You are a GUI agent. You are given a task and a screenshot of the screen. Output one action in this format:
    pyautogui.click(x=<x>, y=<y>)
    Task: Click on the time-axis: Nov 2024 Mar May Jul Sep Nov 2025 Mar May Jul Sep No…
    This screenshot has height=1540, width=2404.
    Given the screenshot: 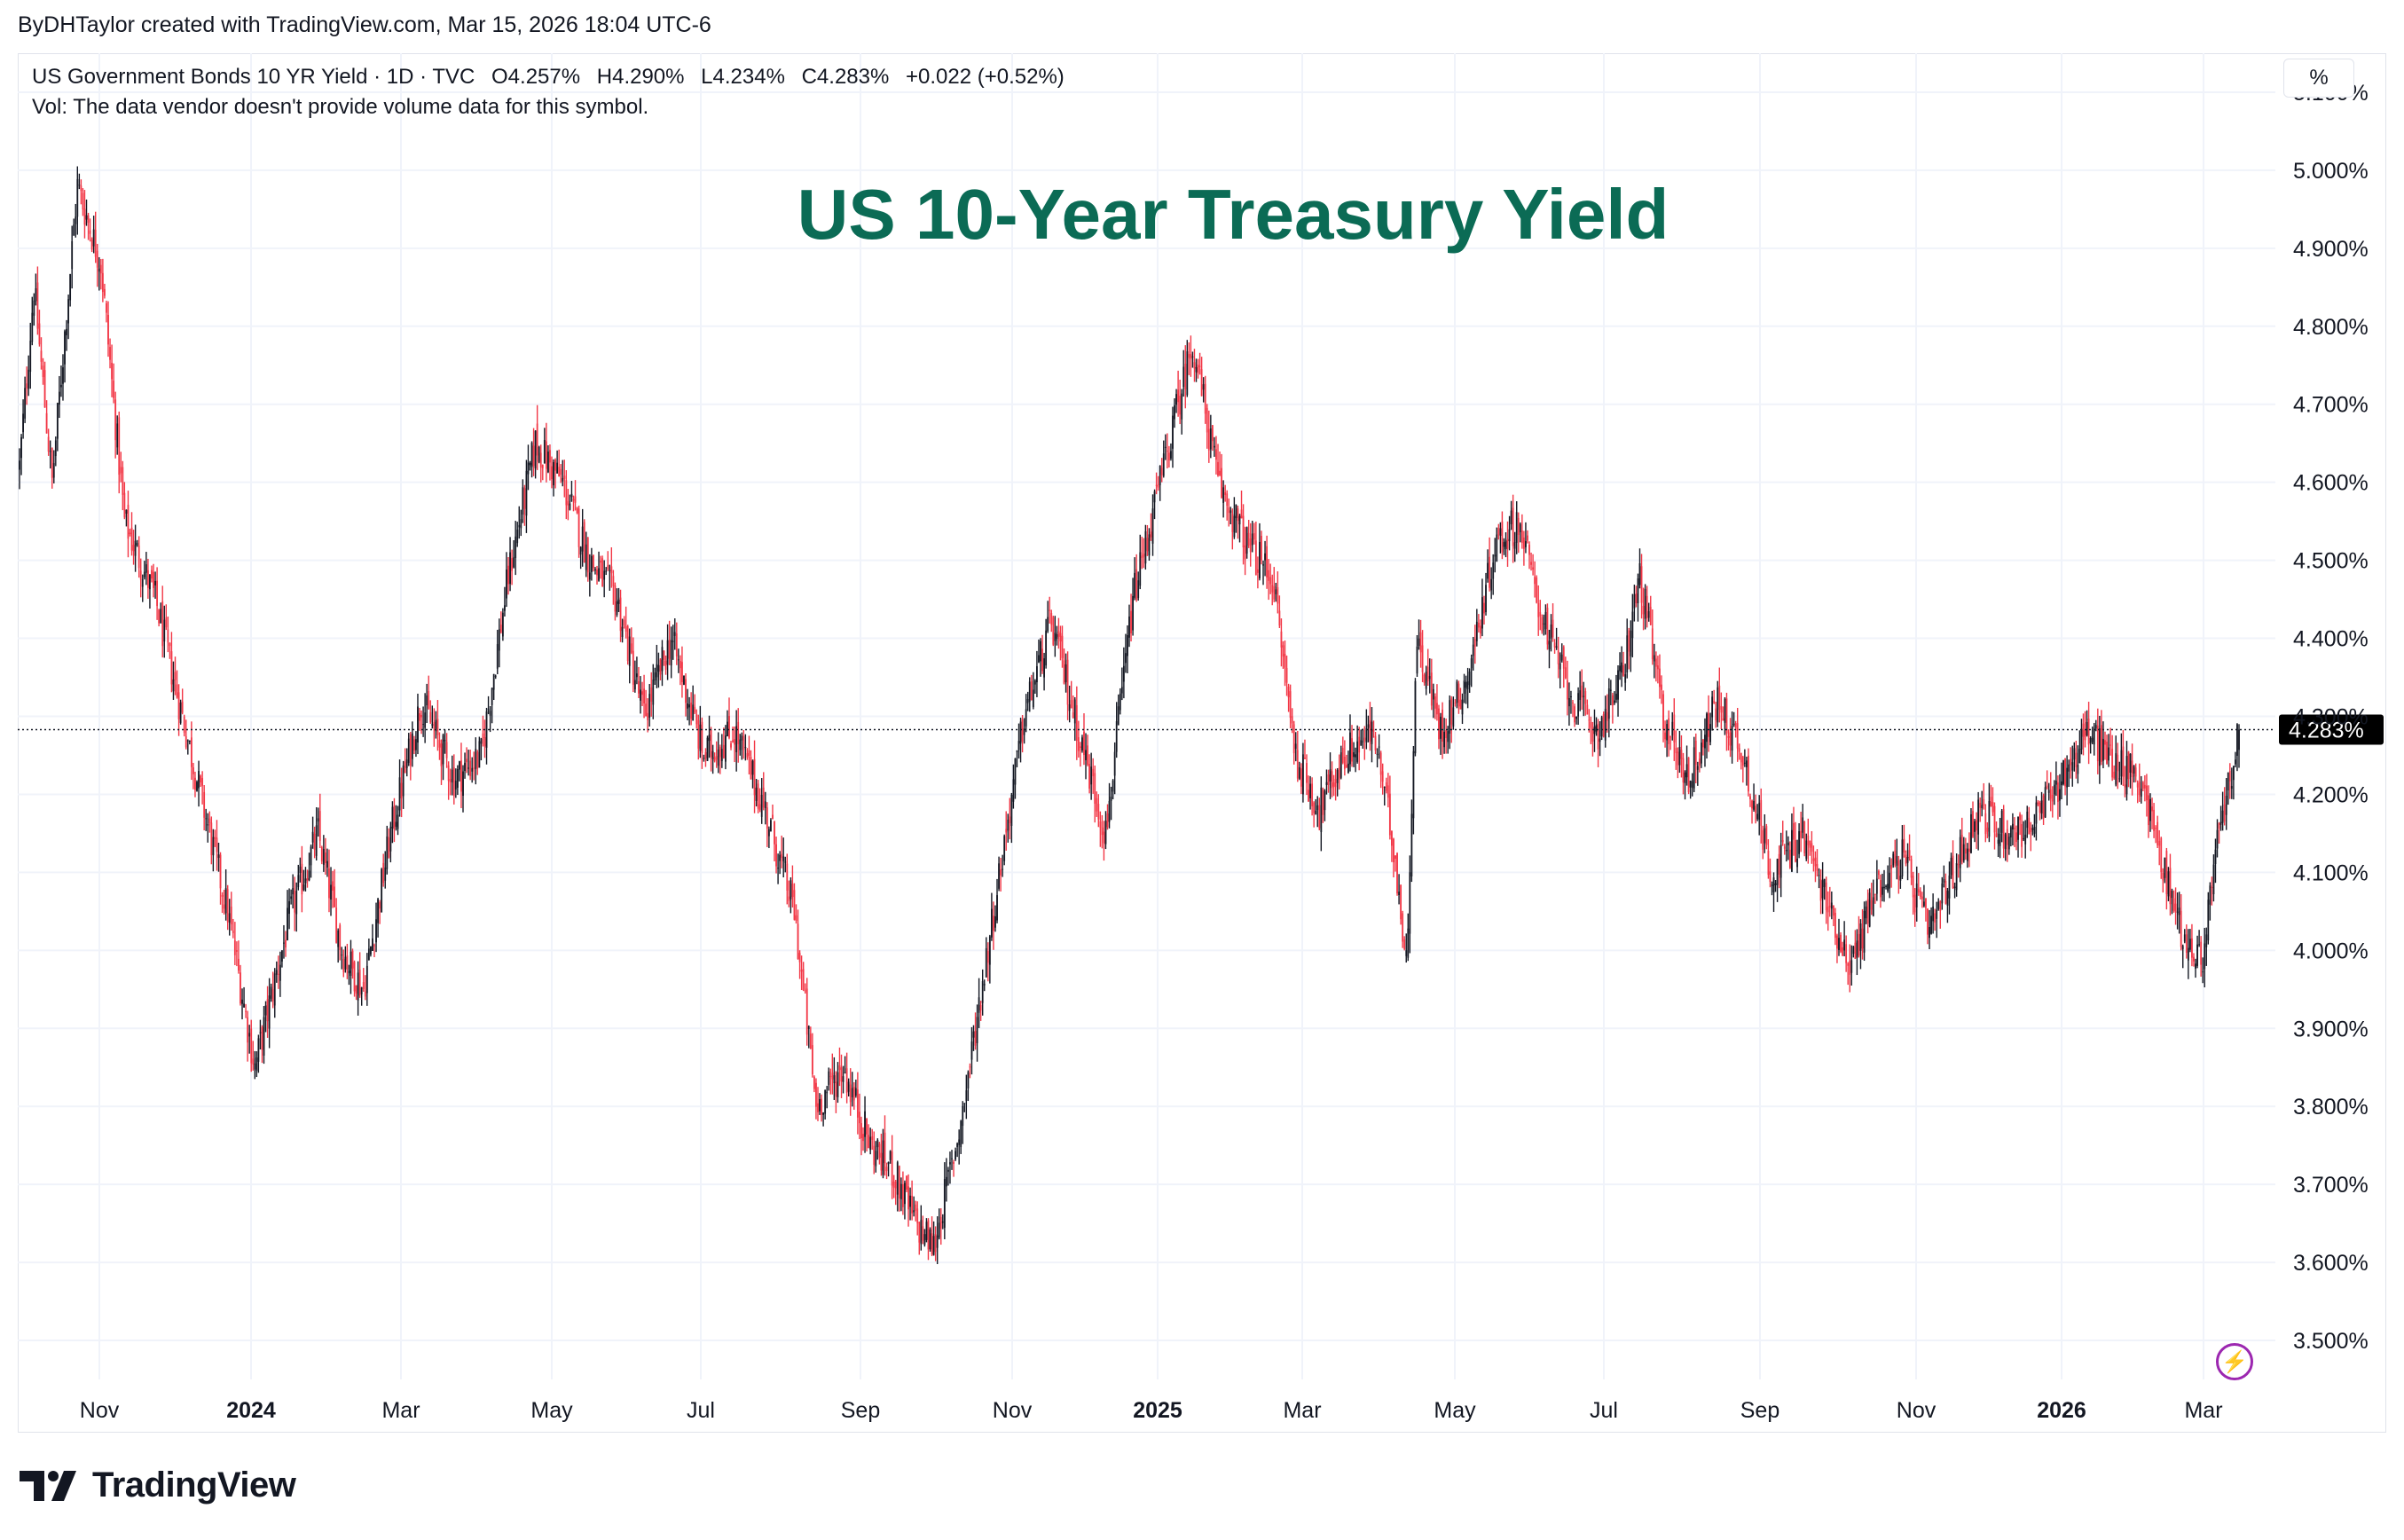 What is the action you would take?
    pyautogui.click(x=1151, y=1410)
    